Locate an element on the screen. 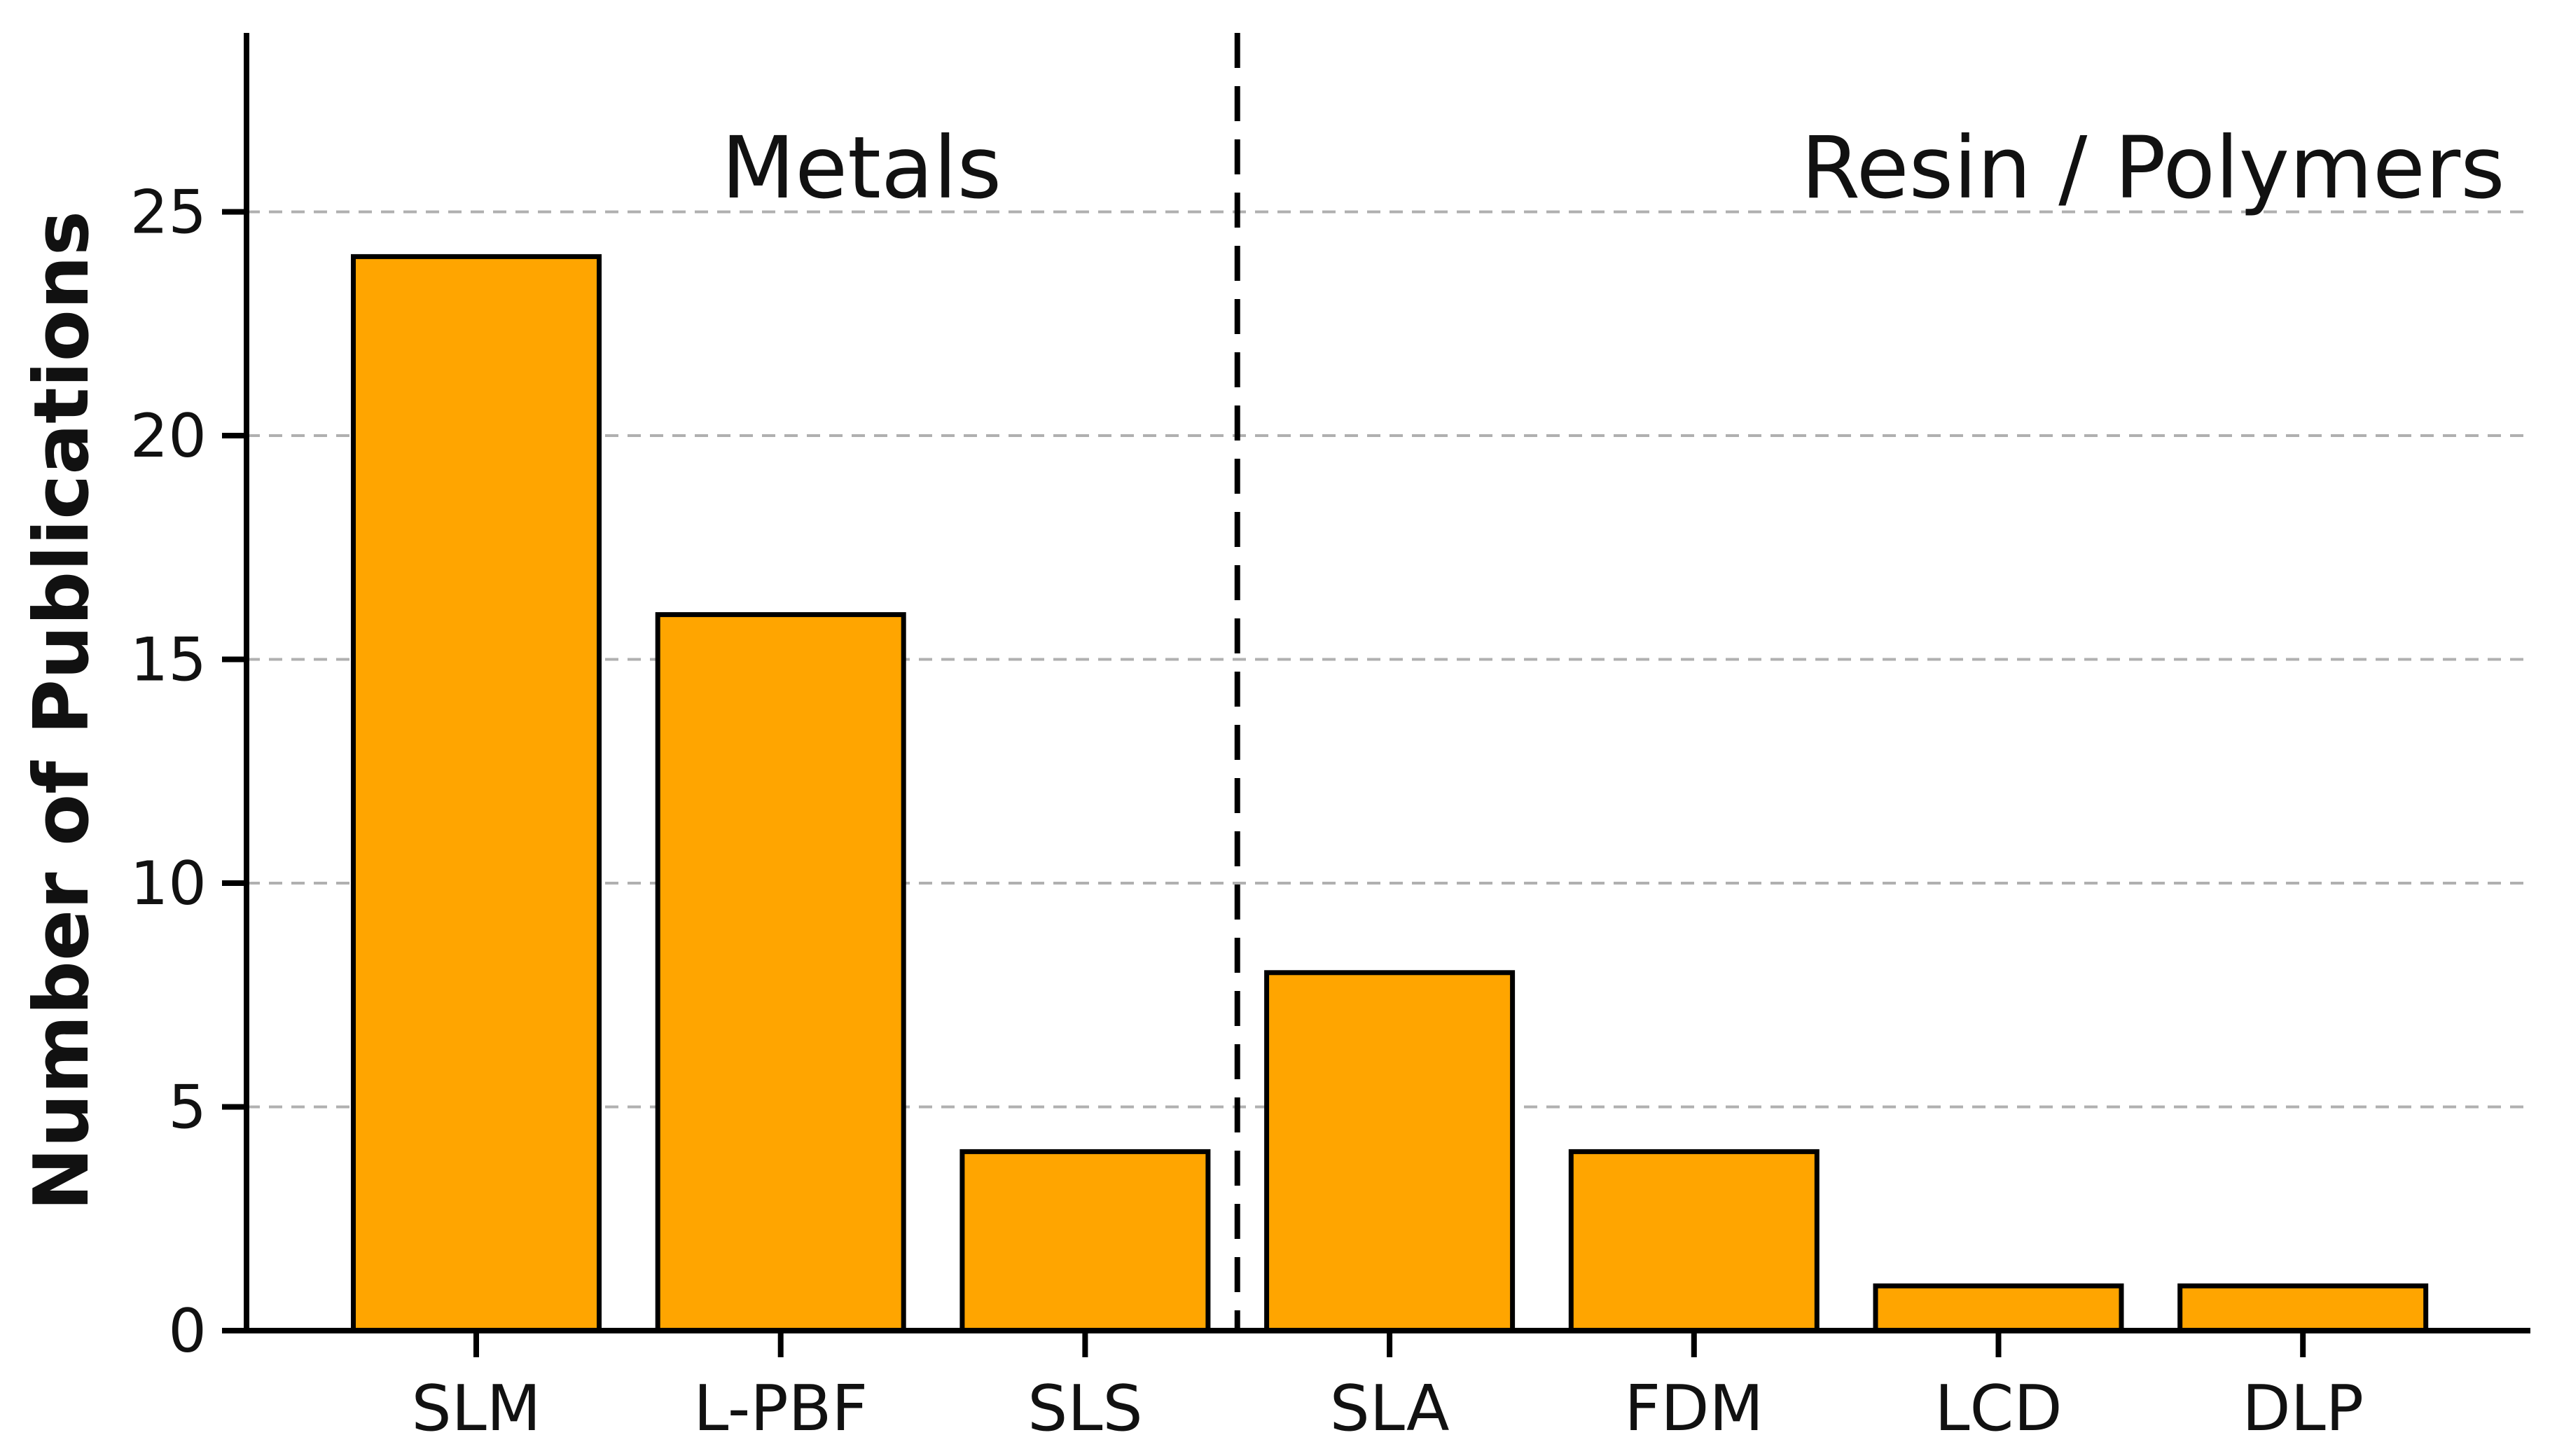 This screenshot has width=2571, height=1456. x-tick-label-LCD: LCD is located at coordinates (1998, 1408).